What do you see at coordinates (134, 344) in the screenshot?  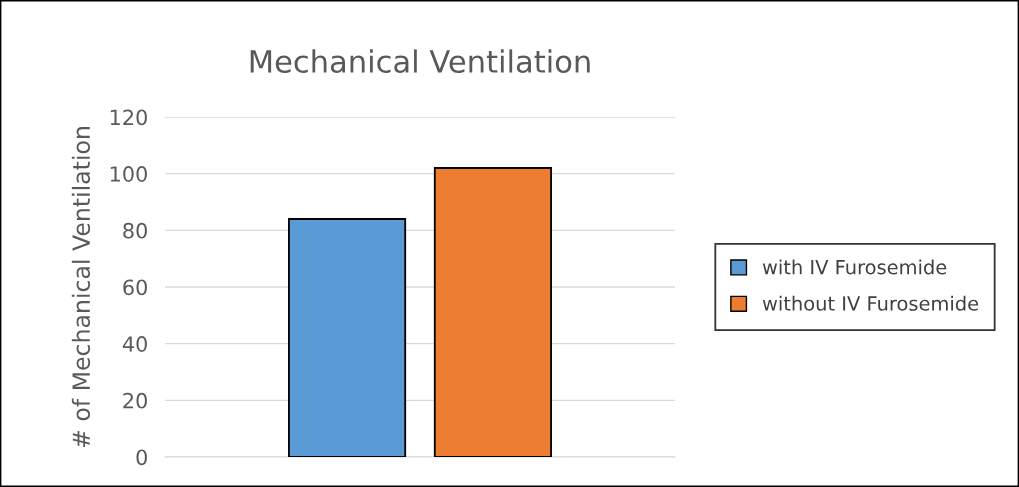 I see `y-tick-label: 40` at bounding box center [134, 344].